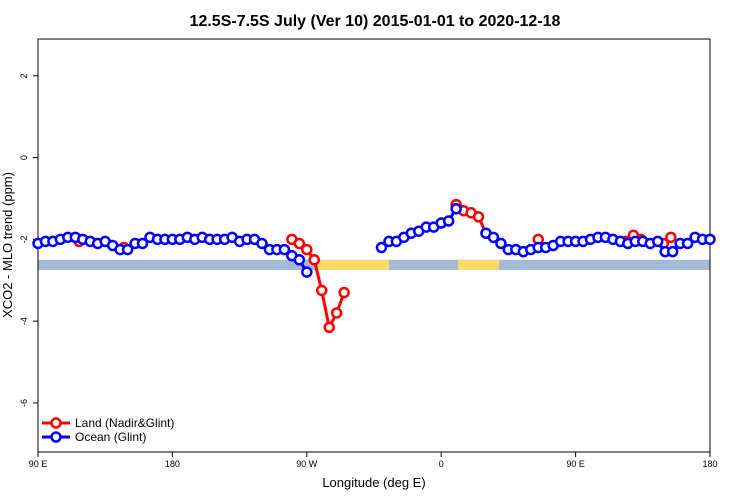 The image size is (750, 500). Describe the element at coordinates (373, 482) in the screenshot. I see `x-axis-label: Longitude (deg E)` at that location.